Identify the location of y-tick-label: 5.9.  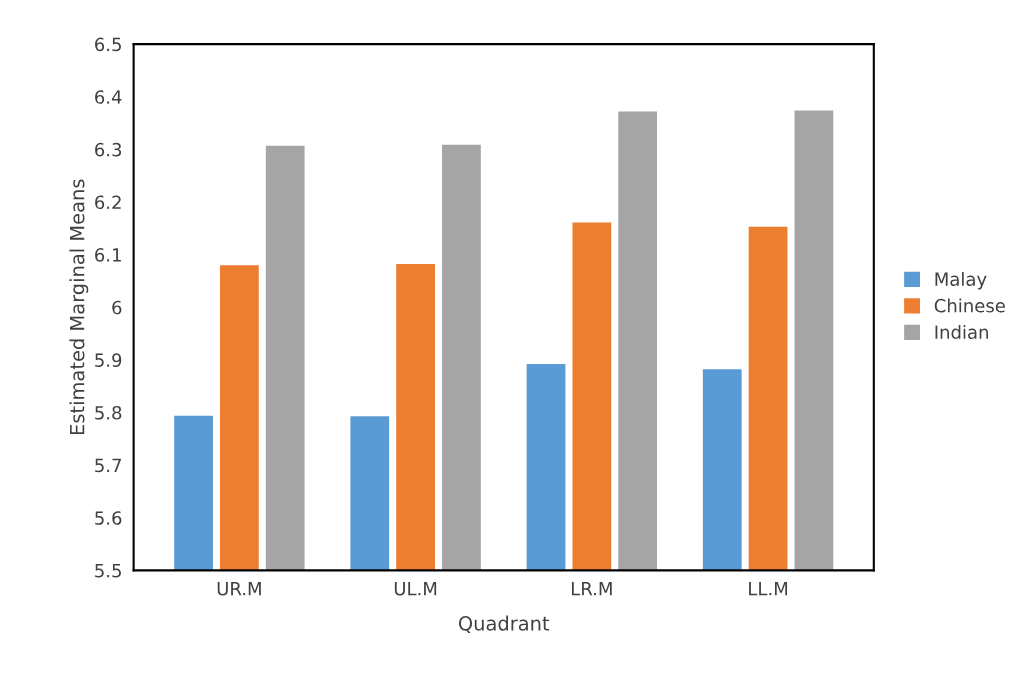
(108, 360).